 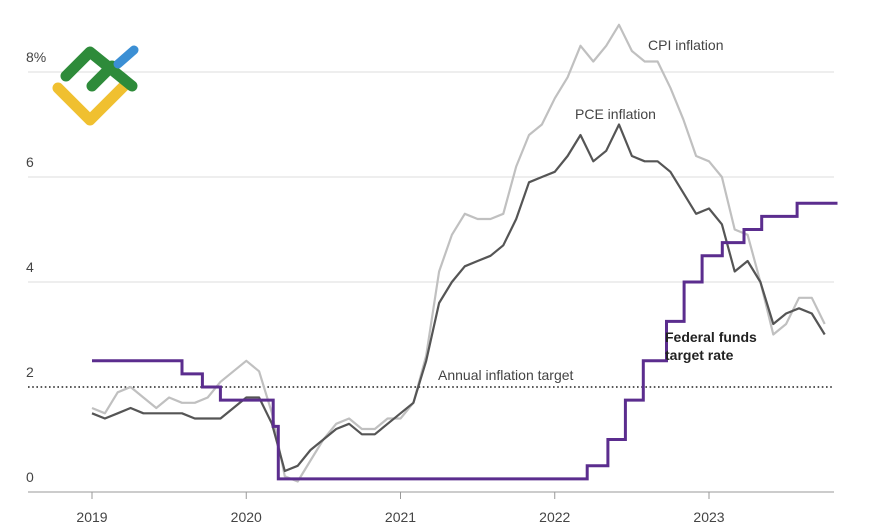 I want to click on y-tick-label-0: 0, so click(x=30, y=477).